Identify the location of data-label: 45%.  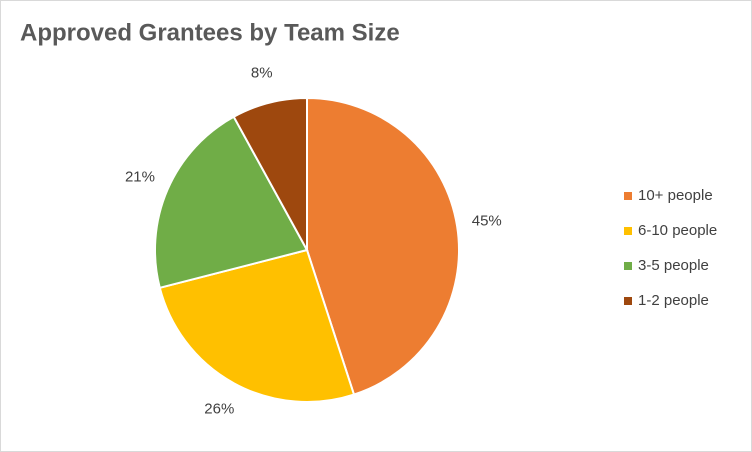
(487, 220).